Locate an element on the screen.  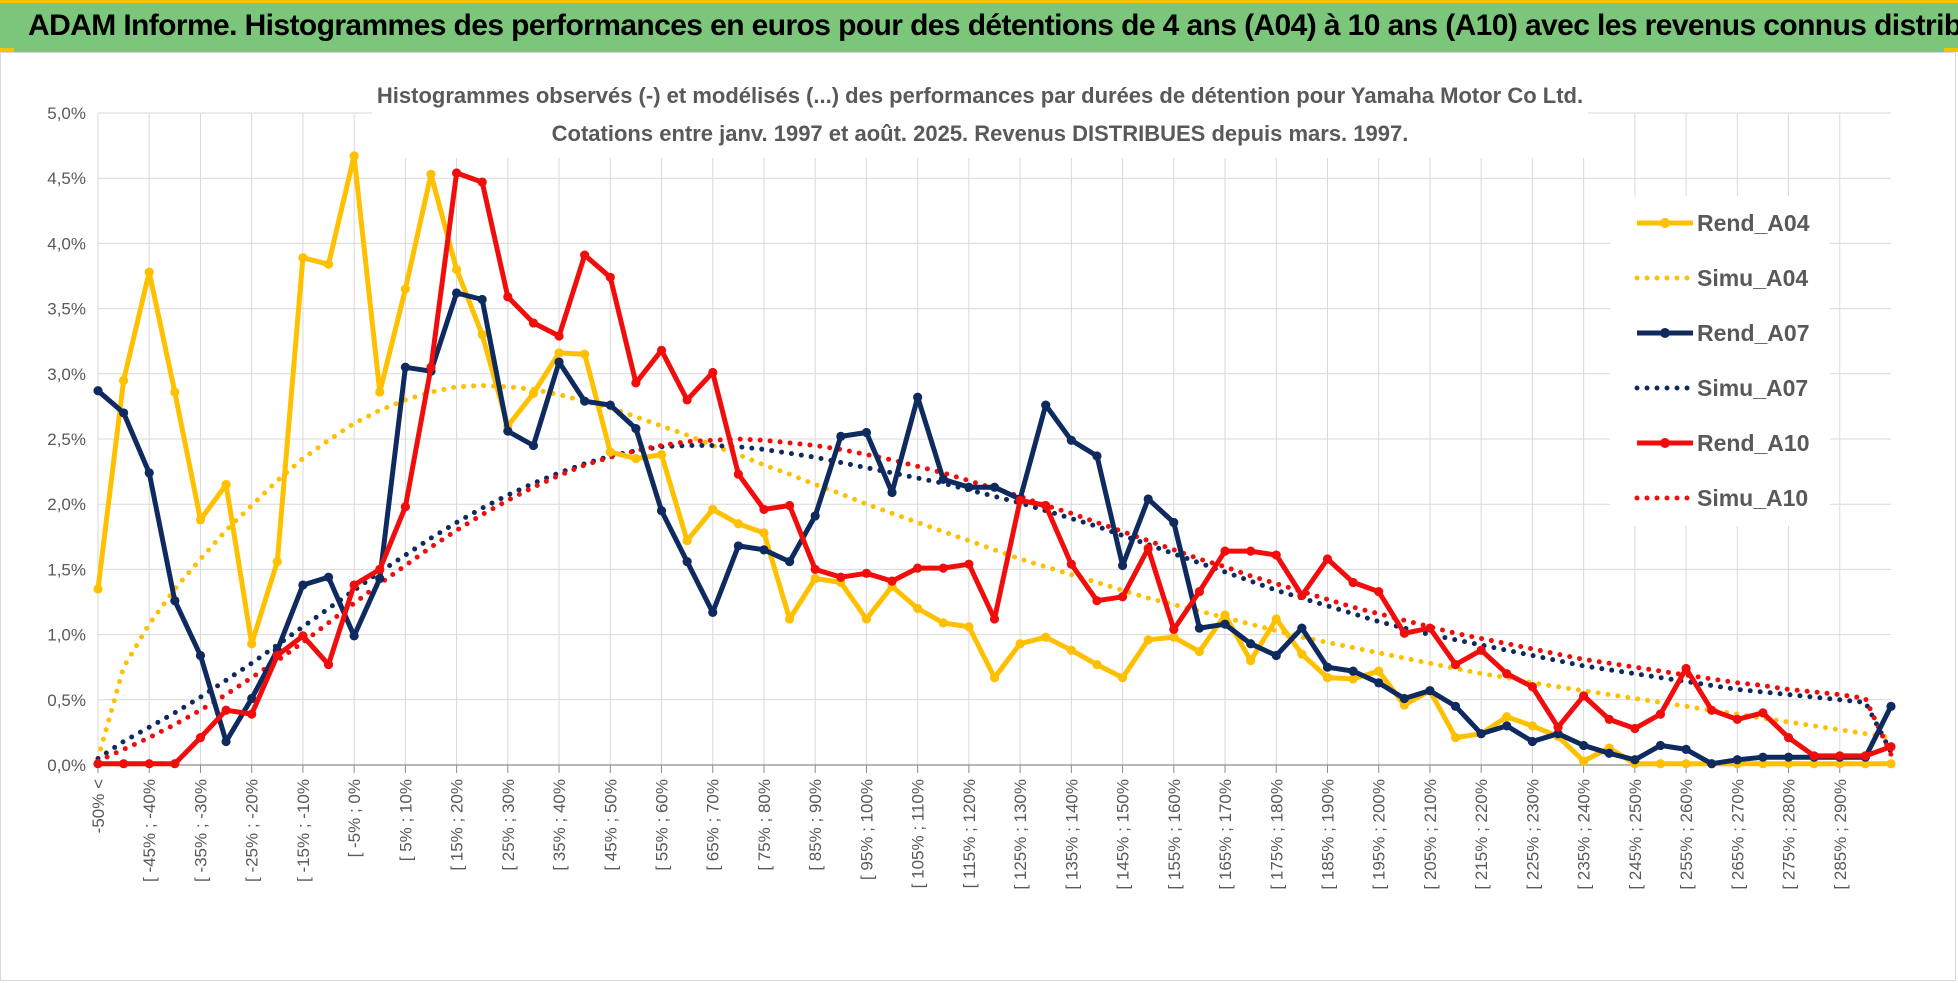
legend-item-simu_a10: Simu_A10 is located at coordinates (1721, 498).